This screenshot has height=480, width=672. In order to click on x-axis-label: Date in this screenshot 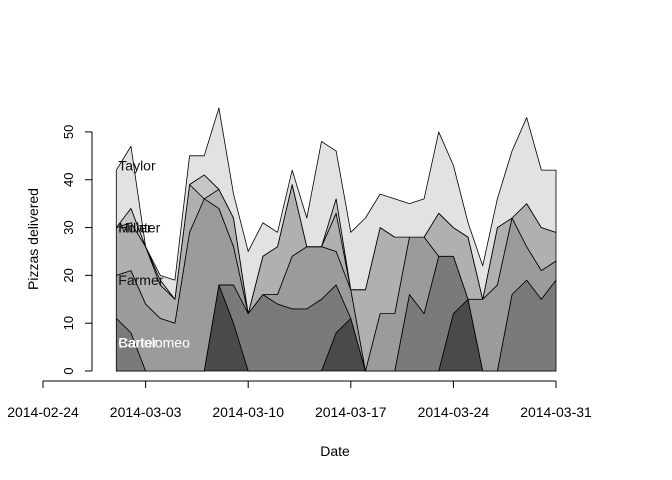, I will do `click(335, 451)`.